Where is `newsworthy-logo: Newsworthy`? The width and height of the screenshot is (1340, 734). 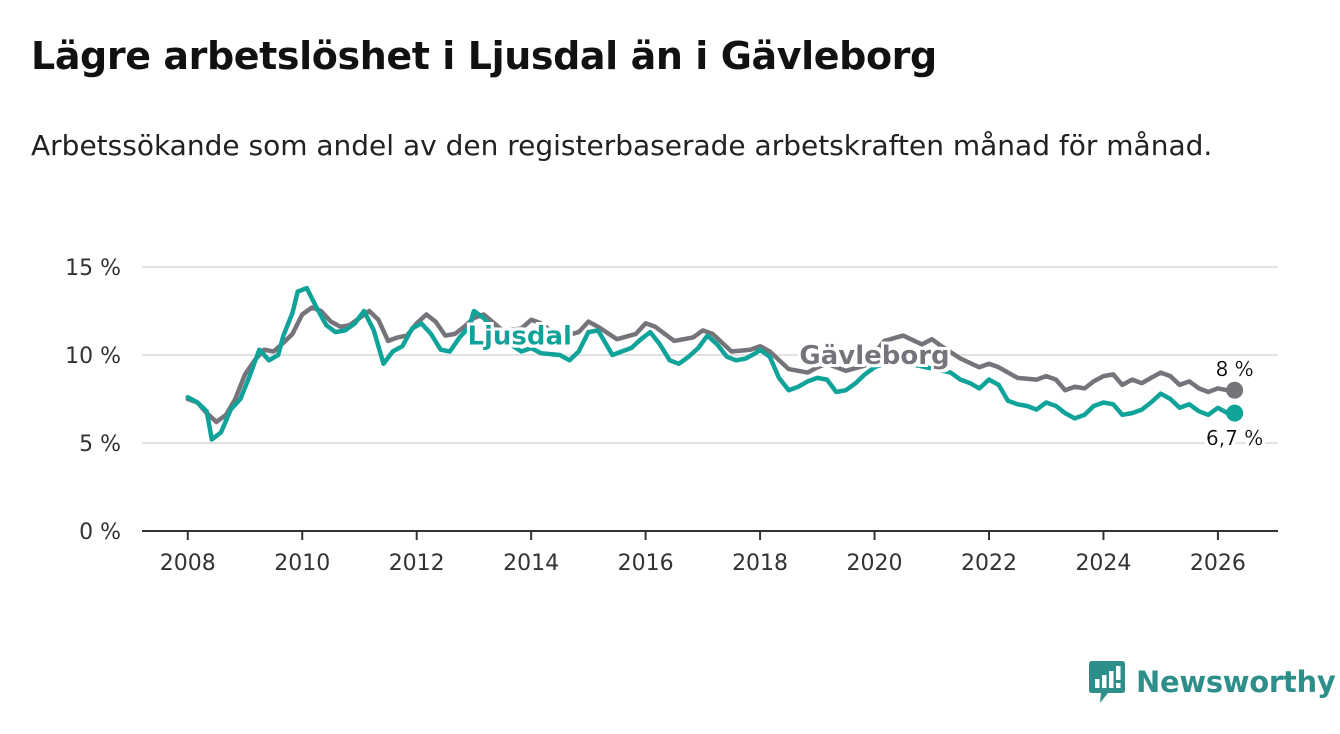
newsworthy-logo: Newsworthy is located at coordinates (1212, 682).